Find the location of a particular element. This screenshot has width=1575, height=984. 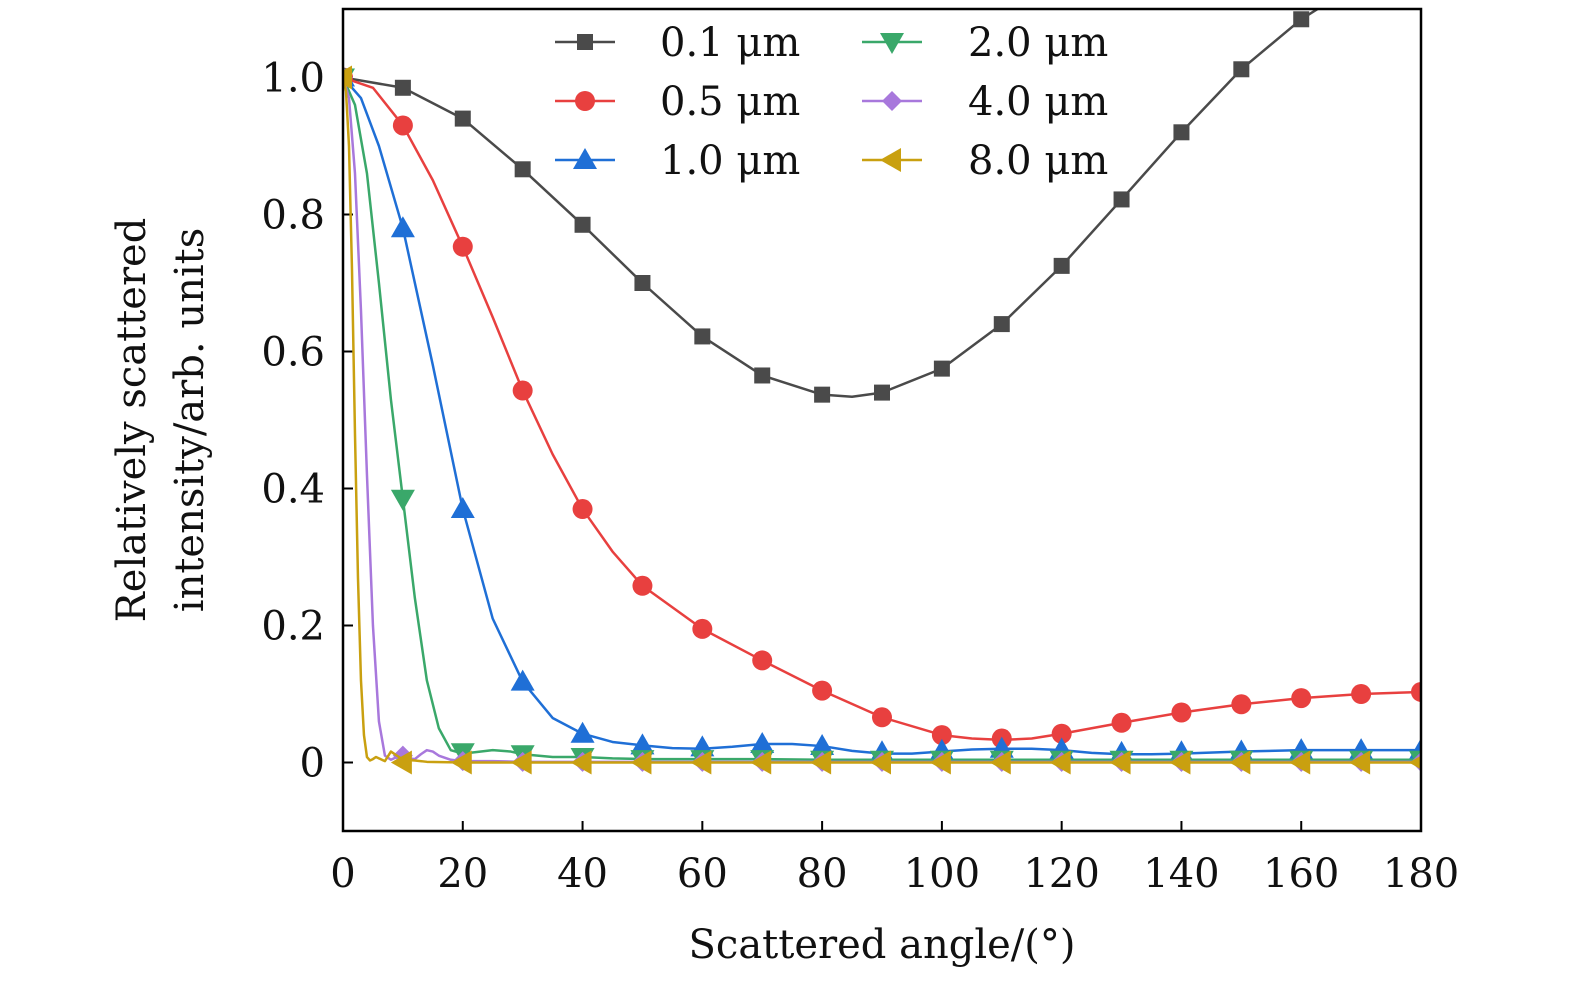

x-tick-label: 60 is located at coordinates (702, 874).